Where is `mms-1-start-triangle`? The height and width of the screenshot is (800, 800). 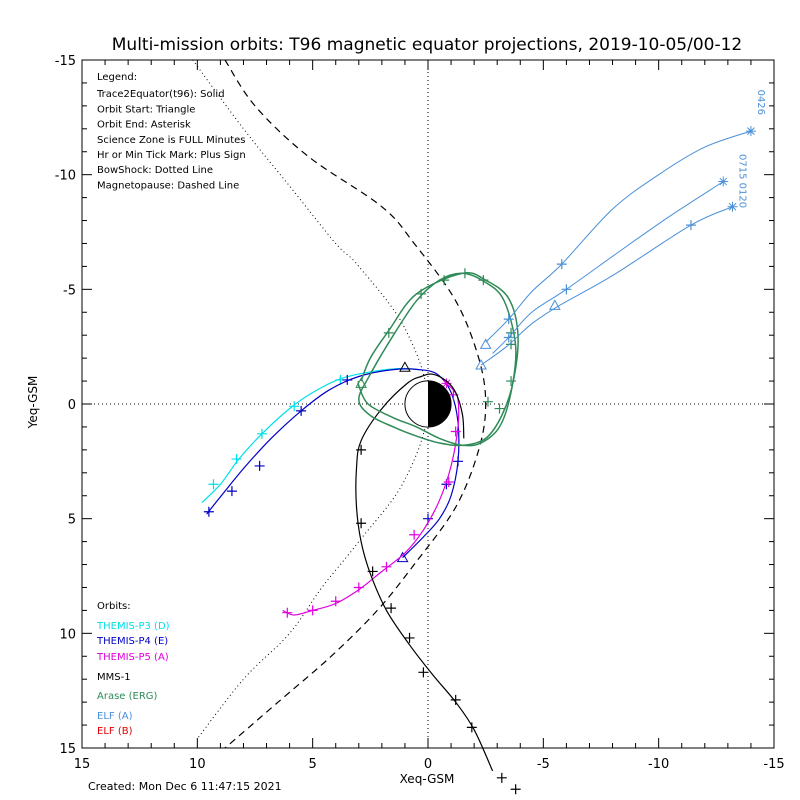
mms-1-start-triangle is located at coordinates (405, 366).